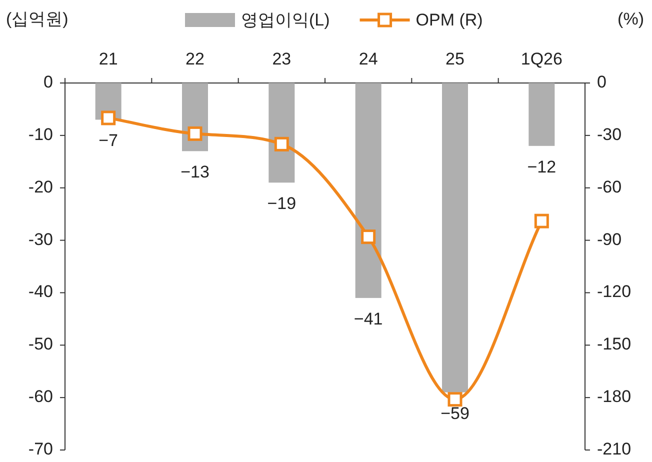 Image resolution: width=652 pixels, height=462 pixels. Describe the element at coordinates (449, 20) in the screenshot. I see `legend-label: OPM (R)` at that location.